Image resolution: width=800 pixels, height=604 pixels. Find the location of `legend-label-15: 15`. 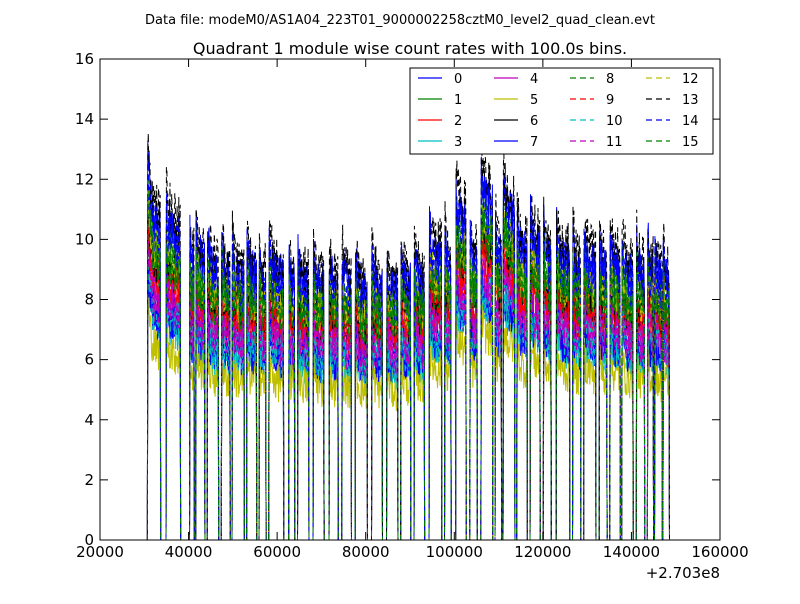

legend-label-15: 15 is located at coordinates (690, 142).